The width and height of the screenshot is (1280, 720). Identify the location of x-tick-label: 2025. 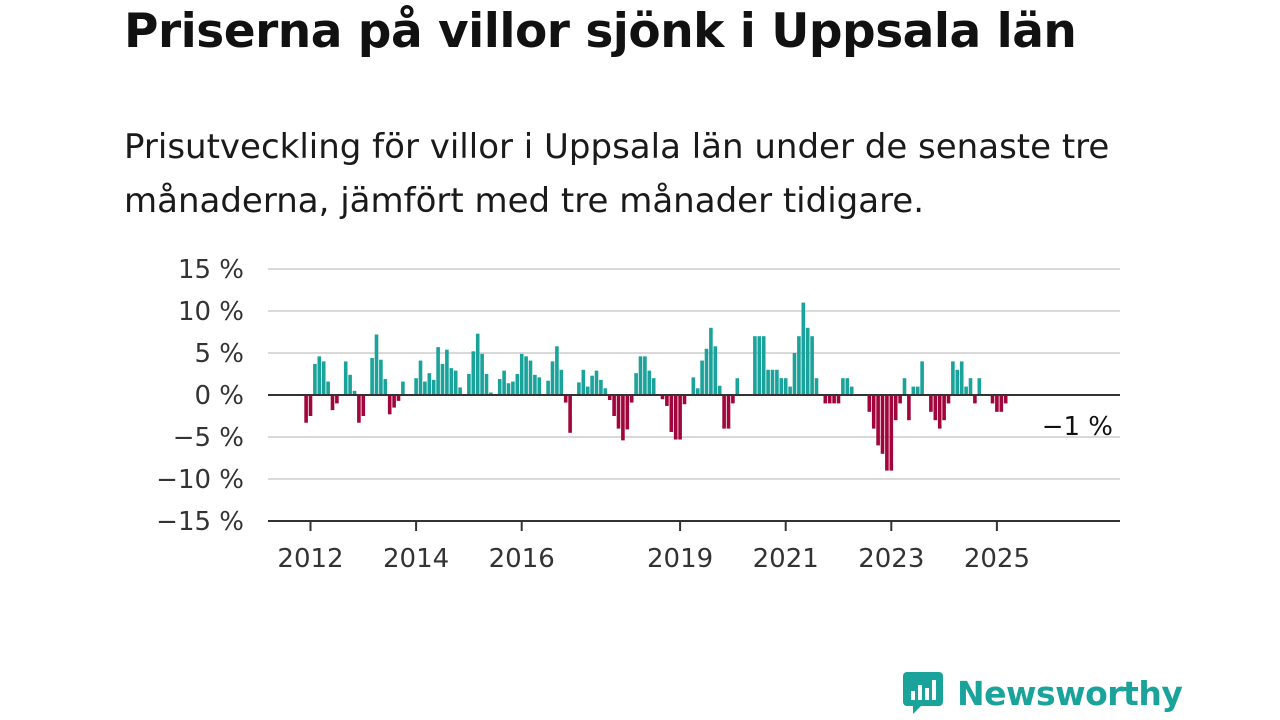
(997, 559).